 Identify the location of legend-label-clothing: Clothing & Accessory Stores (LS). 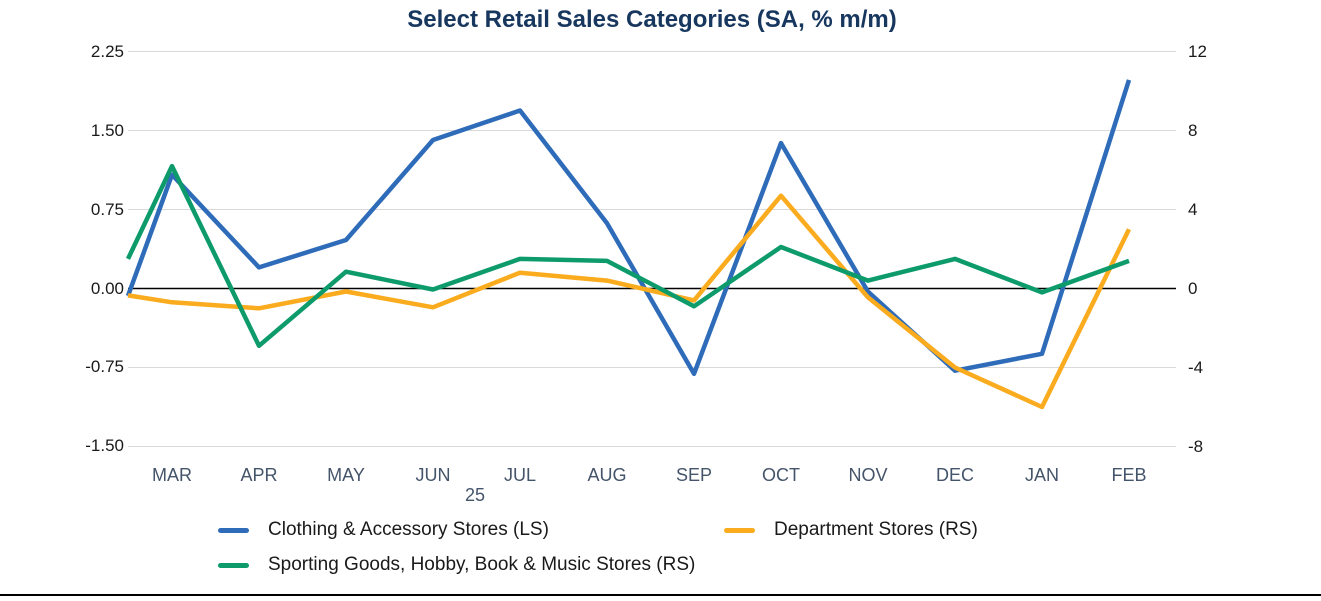
(408, 529).